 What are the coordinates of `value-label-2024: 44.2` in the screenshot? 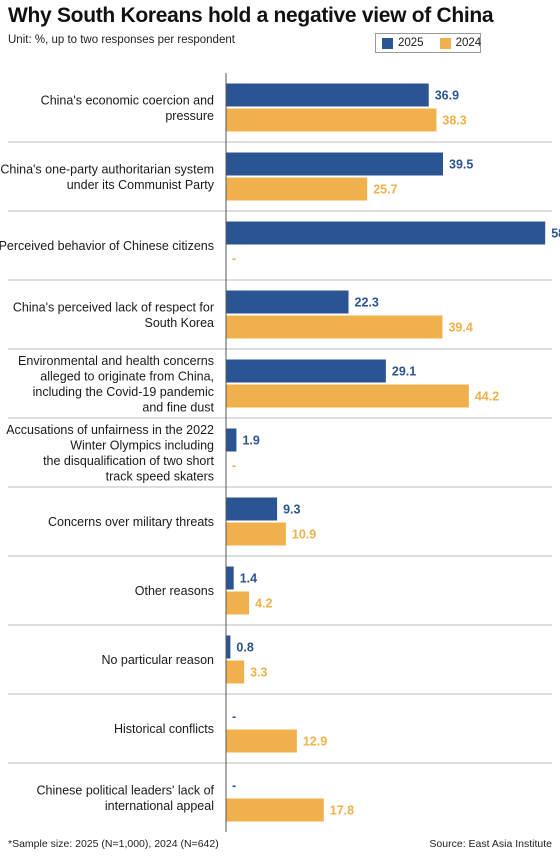 It's located at (487, 397).